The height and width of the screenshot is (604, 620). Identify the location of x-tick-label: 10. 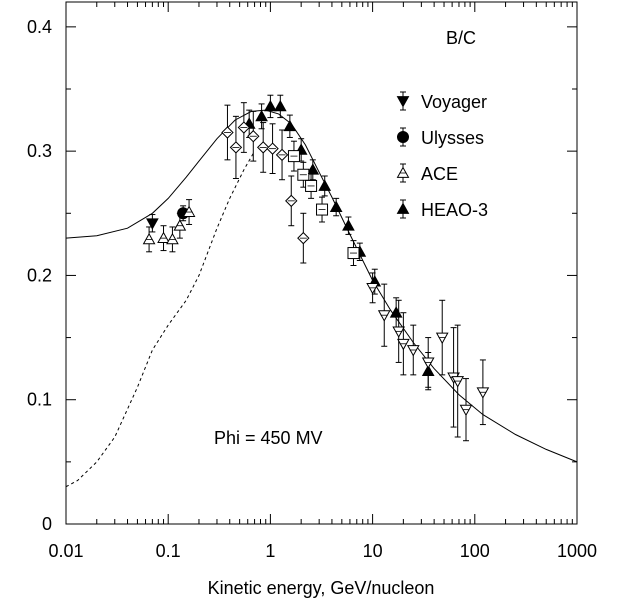
(373, 551).